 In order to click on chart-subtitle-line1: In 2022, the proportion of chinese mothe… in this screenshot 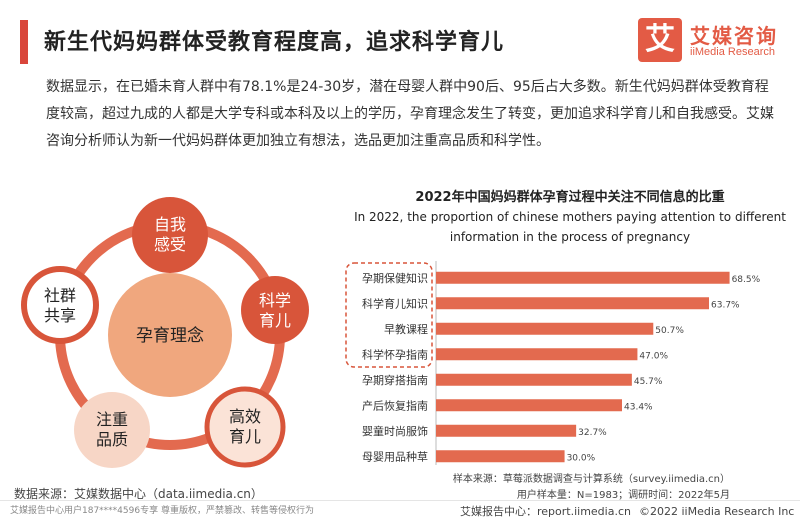, I will do `click(570, 217)`.